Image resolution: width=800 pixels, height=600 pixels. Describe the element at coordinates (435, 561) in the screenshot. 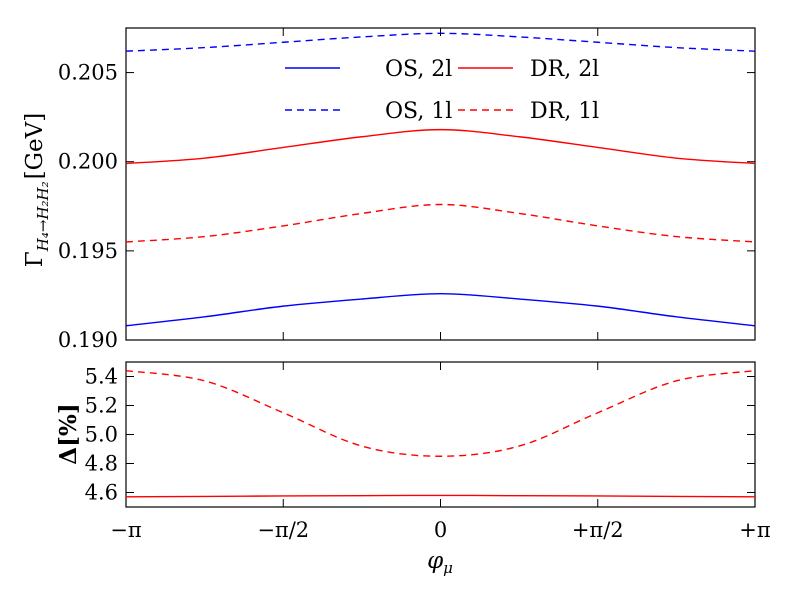

I see `x-label-symbol: φ` at that location.